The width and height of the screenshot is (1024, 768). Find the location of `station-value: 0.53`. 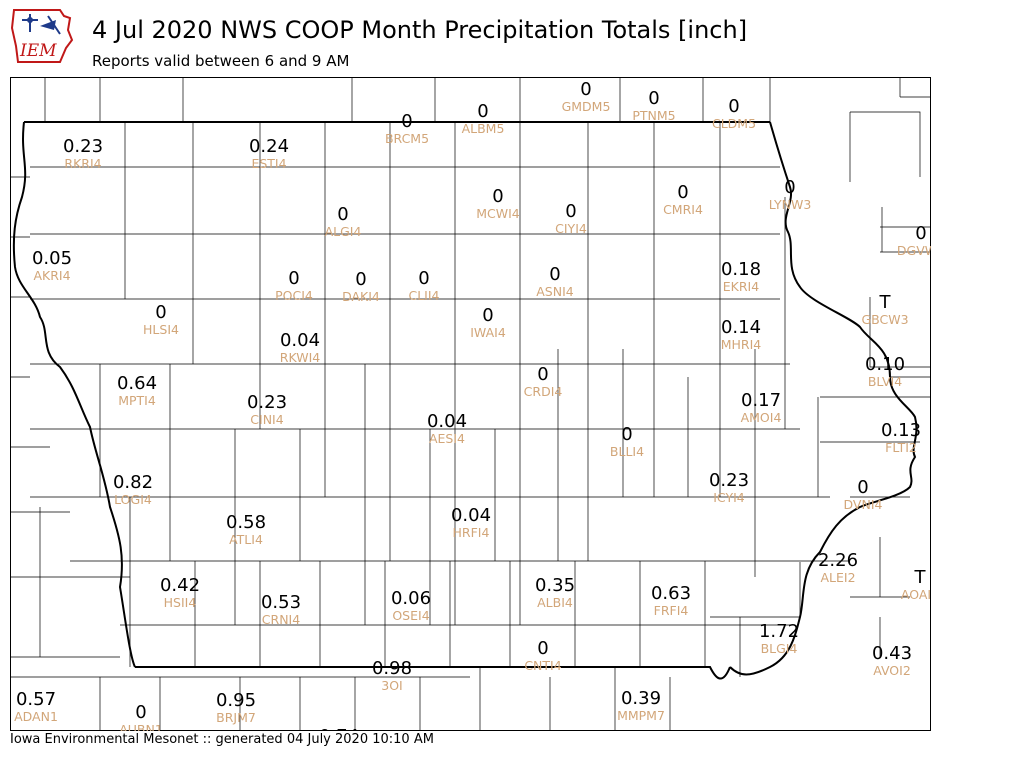

station-value: 0.53 is located at coordinates (281, 602).